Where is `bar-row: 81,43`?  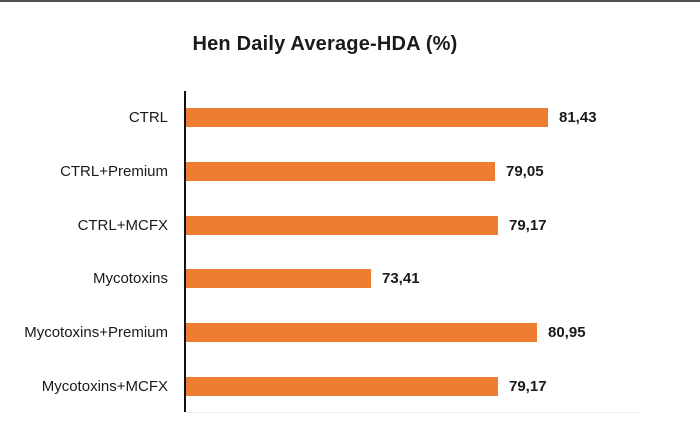 bar-row: 81,43 is located at coordinates (436, 118).